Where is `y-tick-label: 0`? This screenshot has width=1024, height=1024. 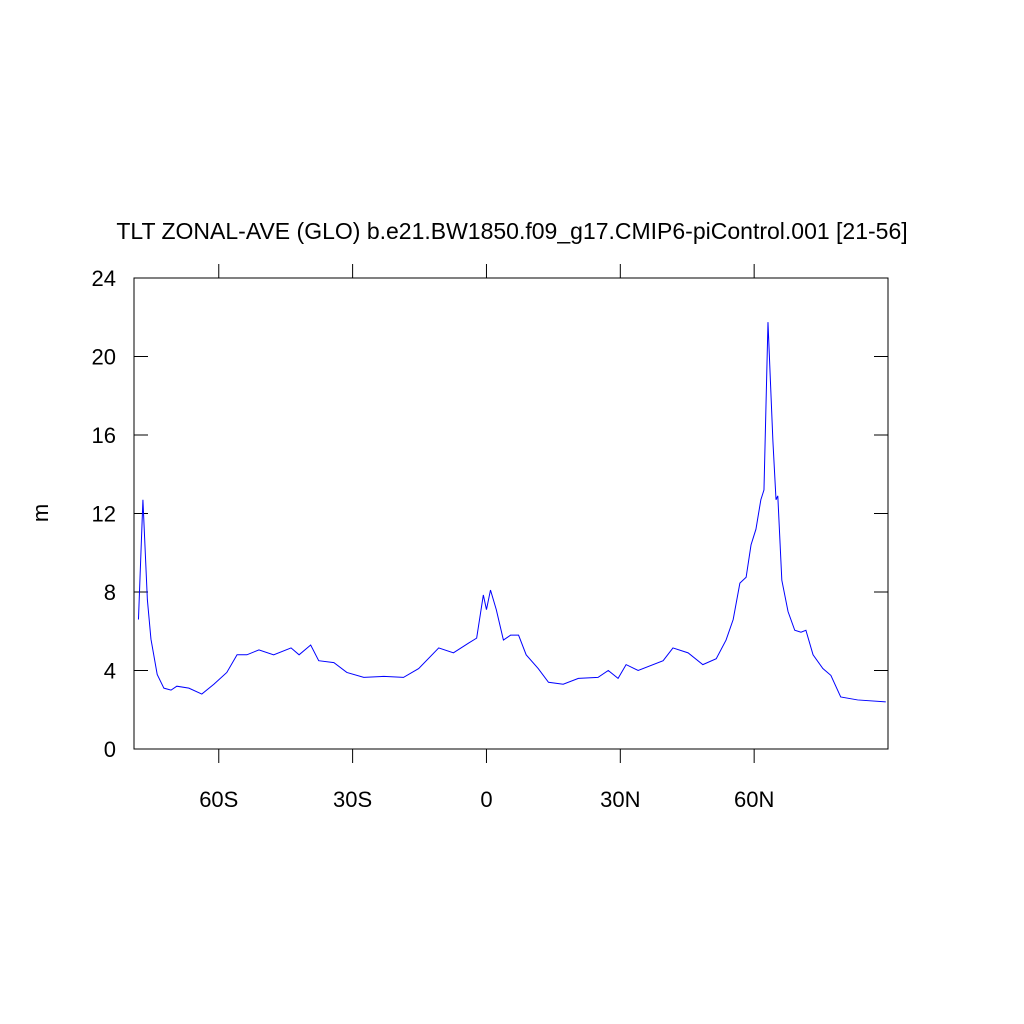
y-tick-label: 0 is located at coordinates (110, 749).